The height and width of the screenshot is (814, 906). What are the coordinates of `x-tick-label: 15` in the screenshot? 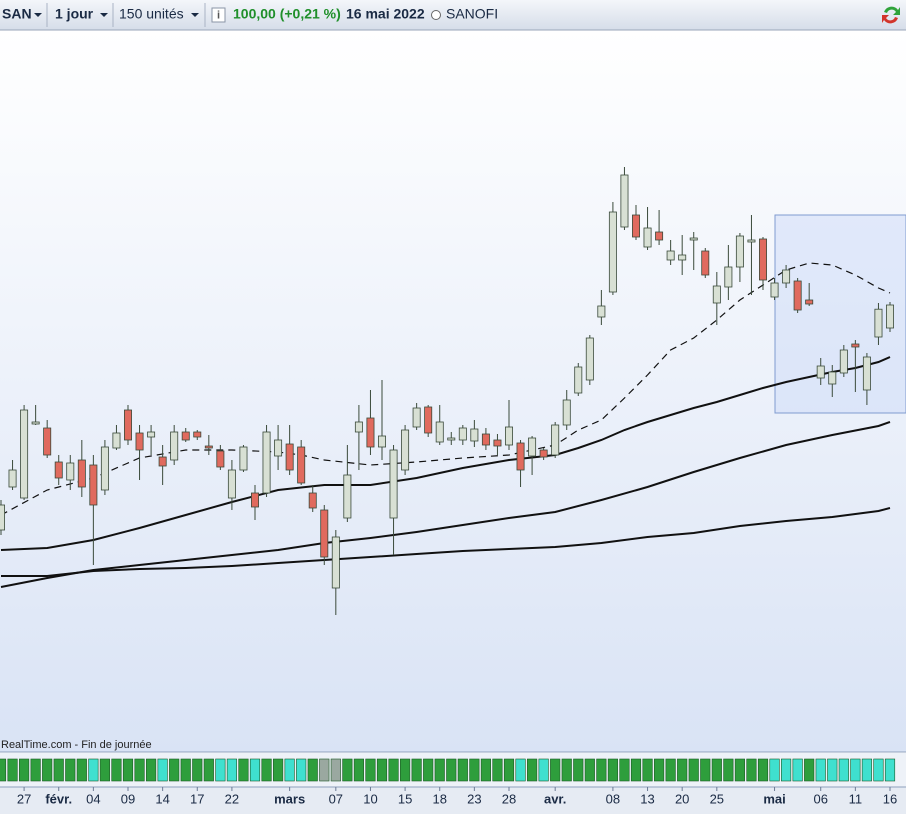 It's located at (405, 798).